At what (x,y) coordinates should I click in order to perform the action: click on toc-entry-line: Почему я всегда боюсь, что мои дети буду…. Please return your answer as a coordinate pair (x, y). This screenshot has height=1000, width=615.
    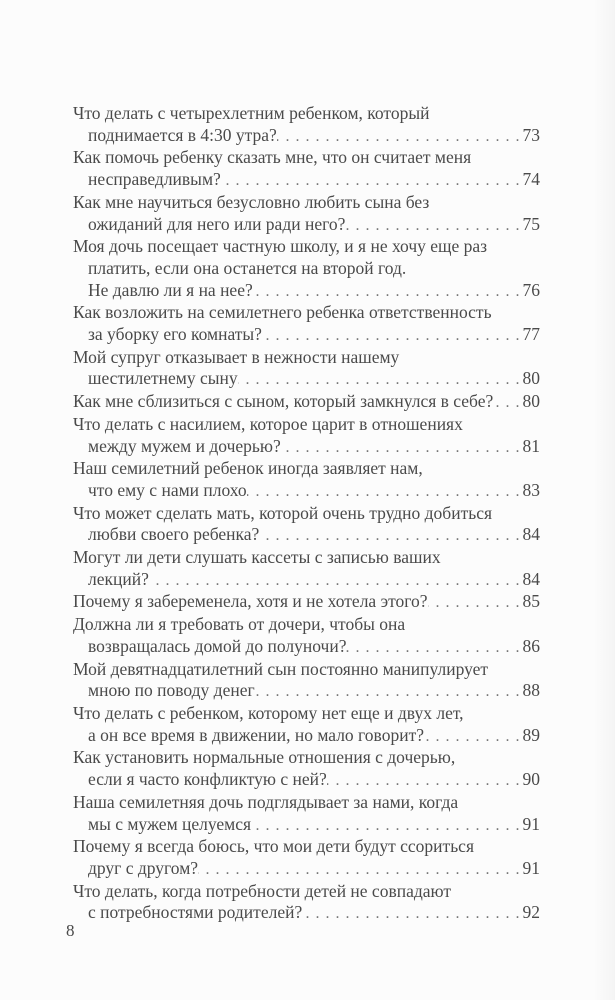
    Looking at the image, I should click on (273, 846).